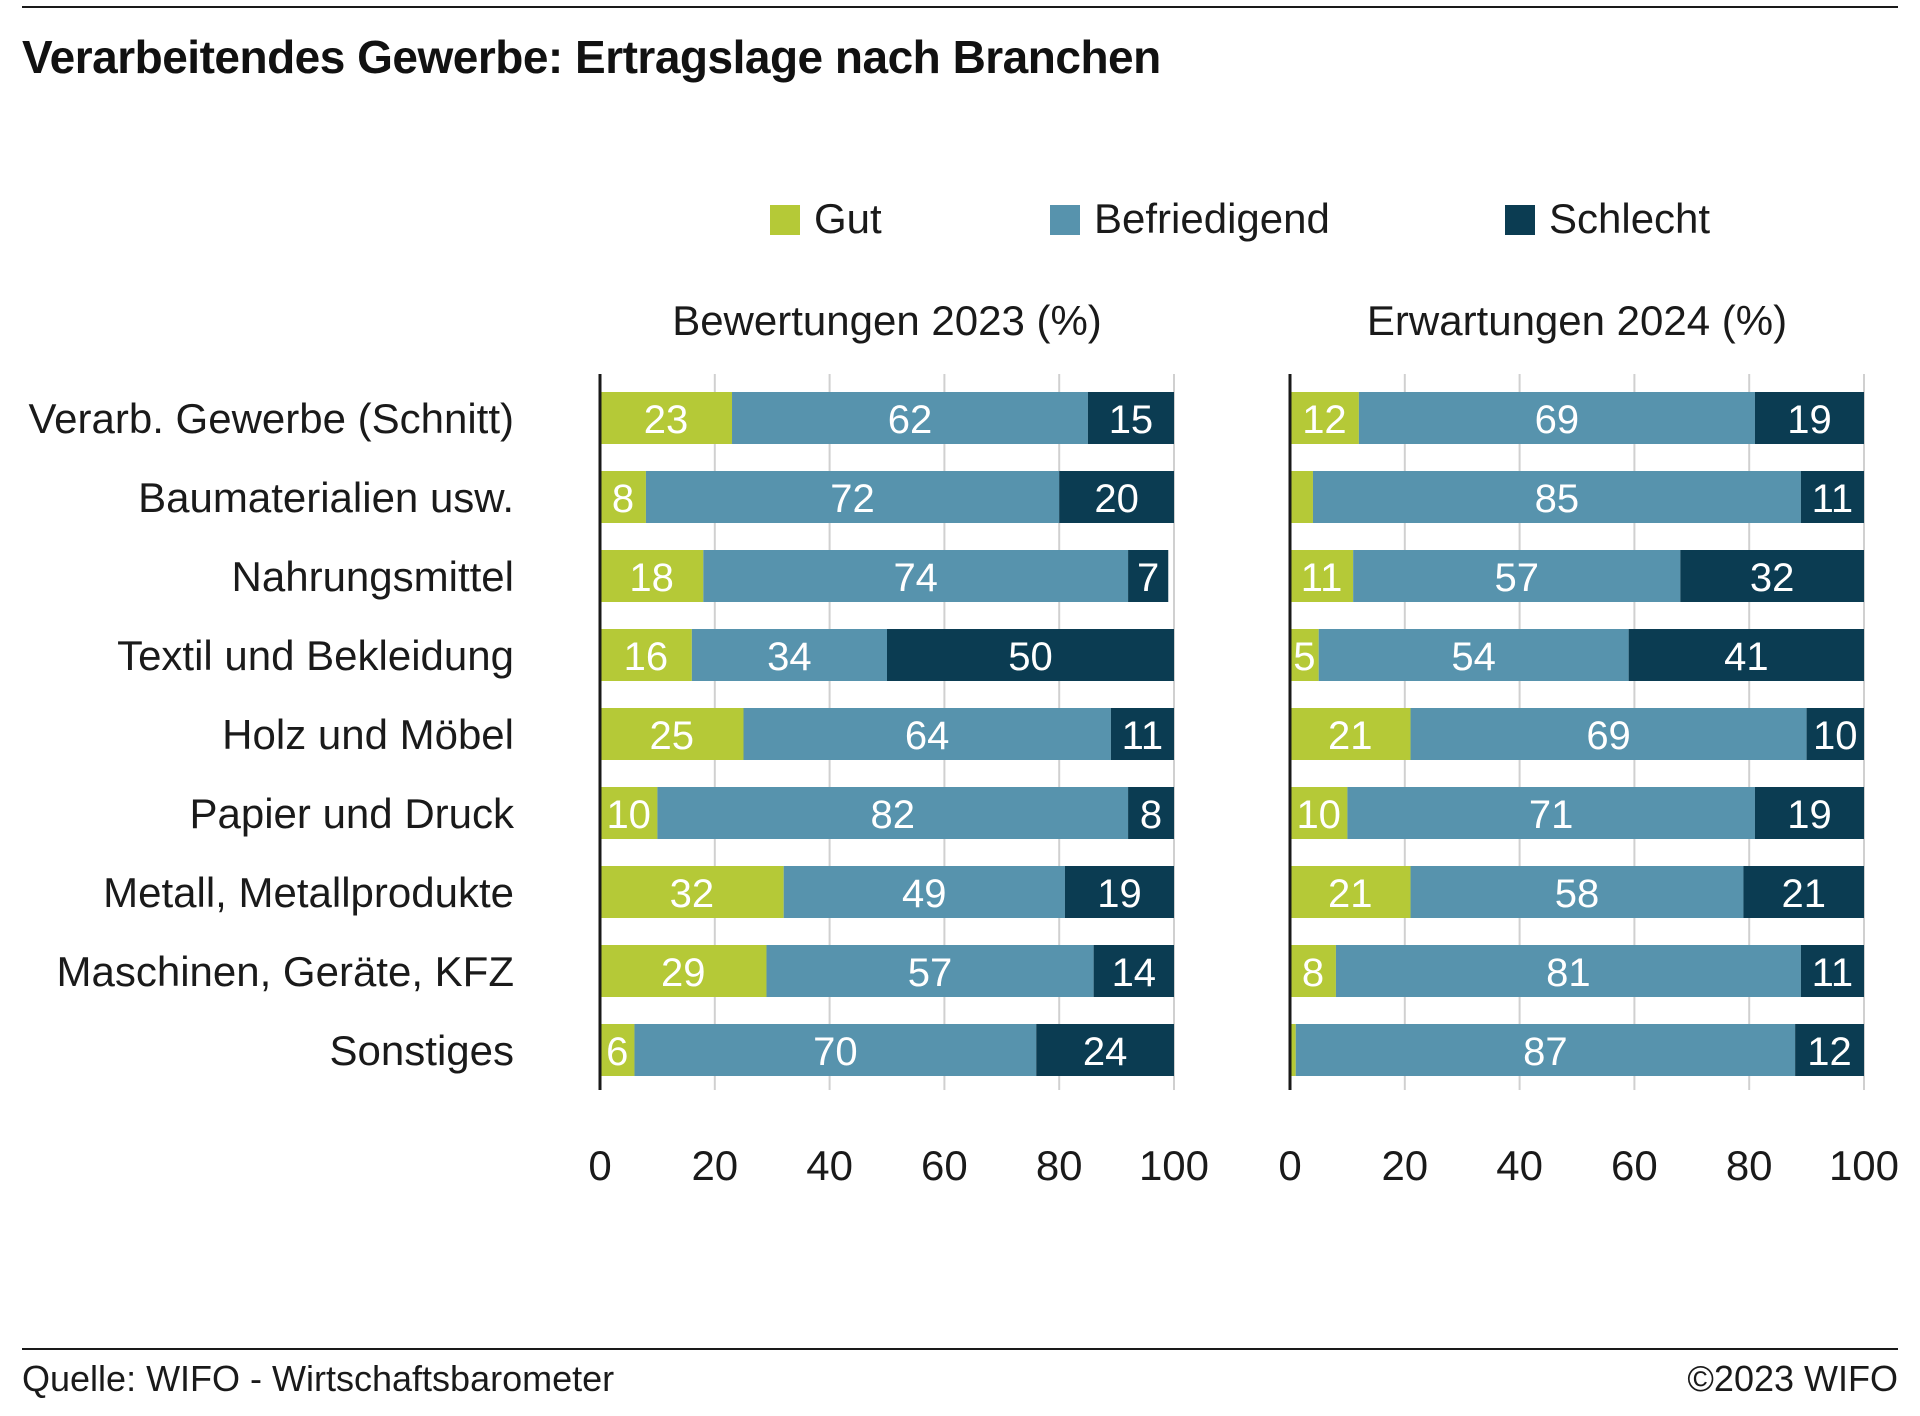  I want to click on bar-gut-sonstiges, so click(617, 1050).